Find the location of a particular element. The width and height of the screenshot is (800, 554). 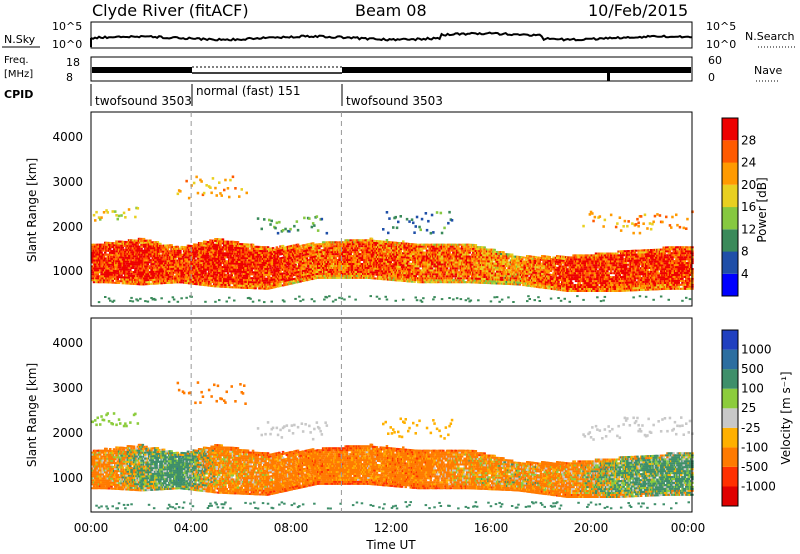

nsky-tick-top: 10^5 is located at coordinates (67, 26).